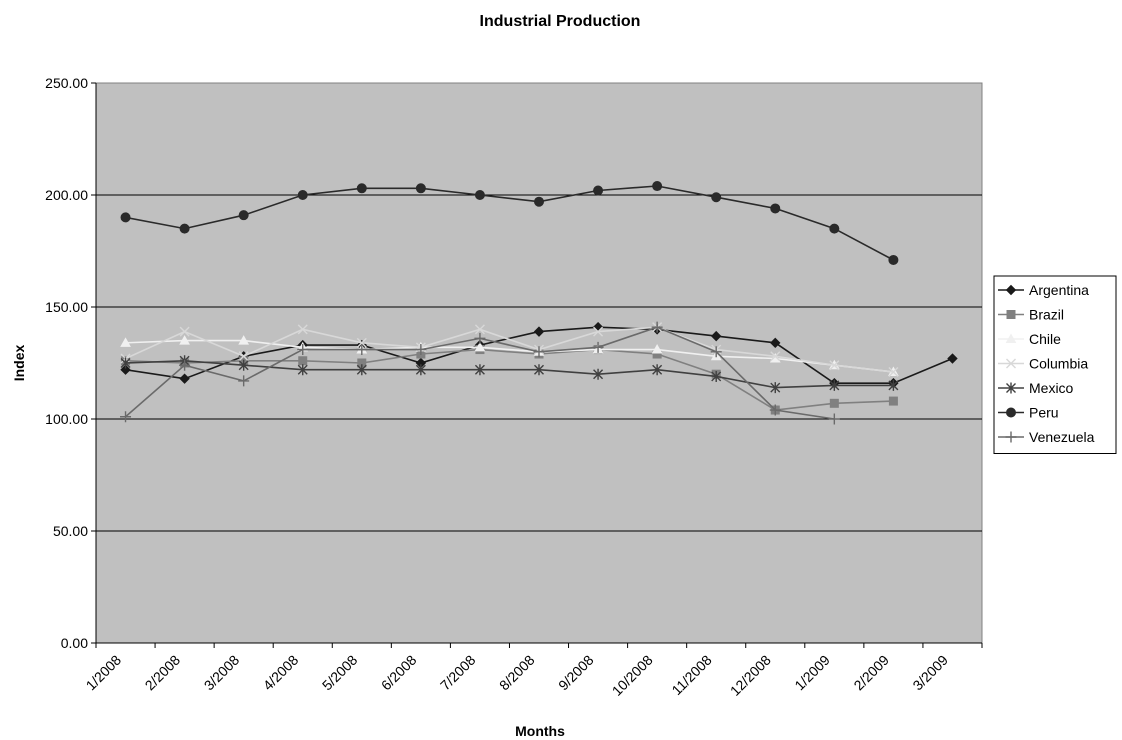 The height and width of the screenshot is (740, 1122). Describe the element at coordinates (1051, 388) in the screenshot. I see `legend-label-mexico: Mexico` at that location.